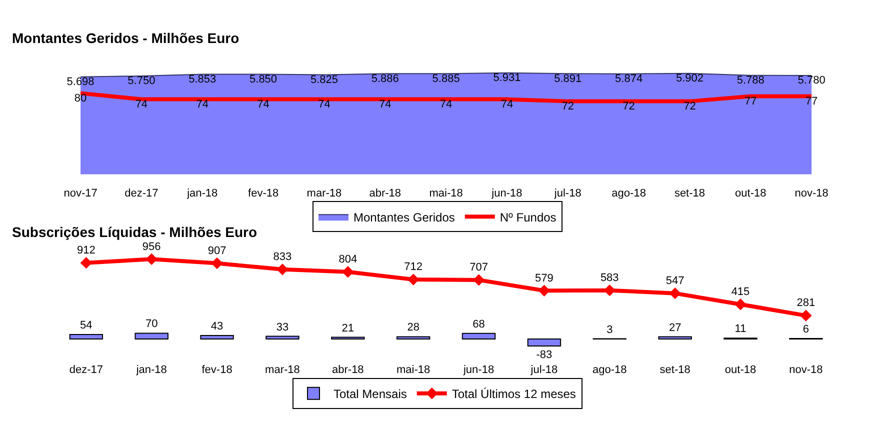 This screenshot has height=431, width=875. I want to click on data-label: 5.780, so click(812, 80).